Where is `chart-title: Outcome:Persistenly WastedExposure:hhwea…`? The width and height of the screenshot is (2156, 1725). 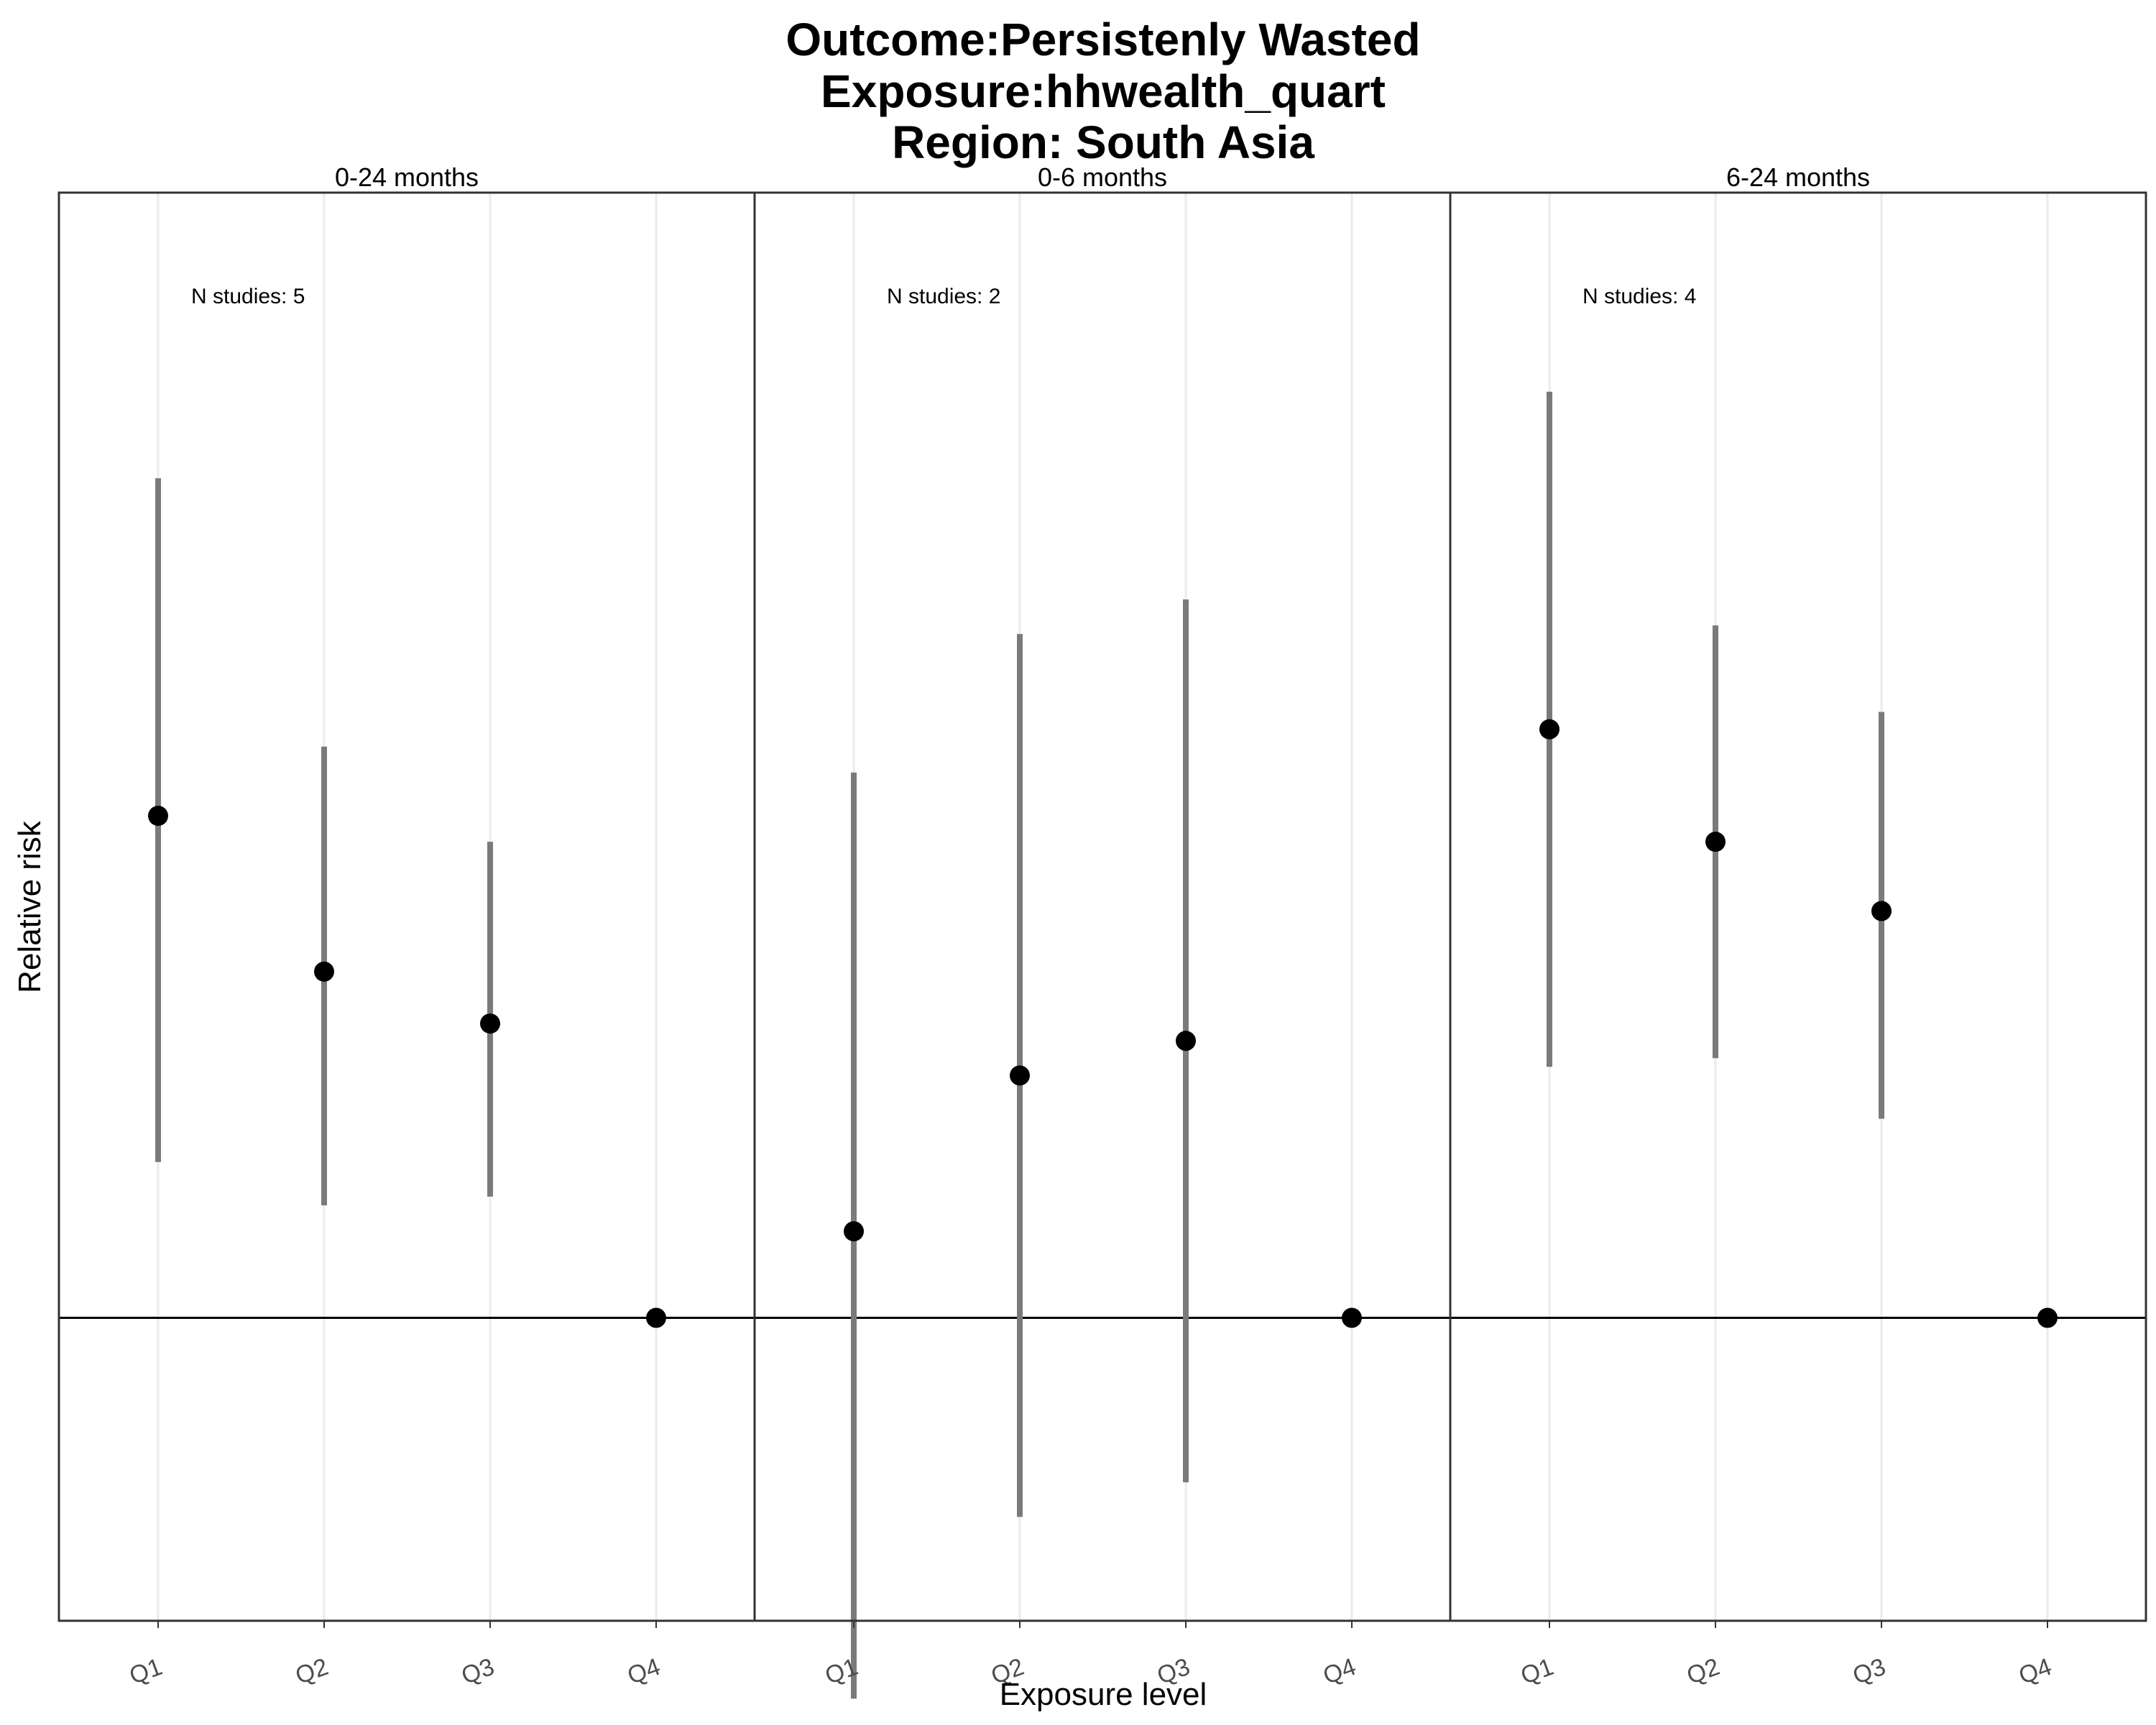
chart-title: Outcome:Persistenly WastedExposure:hhwea… is located at coordinates (1103, 91).